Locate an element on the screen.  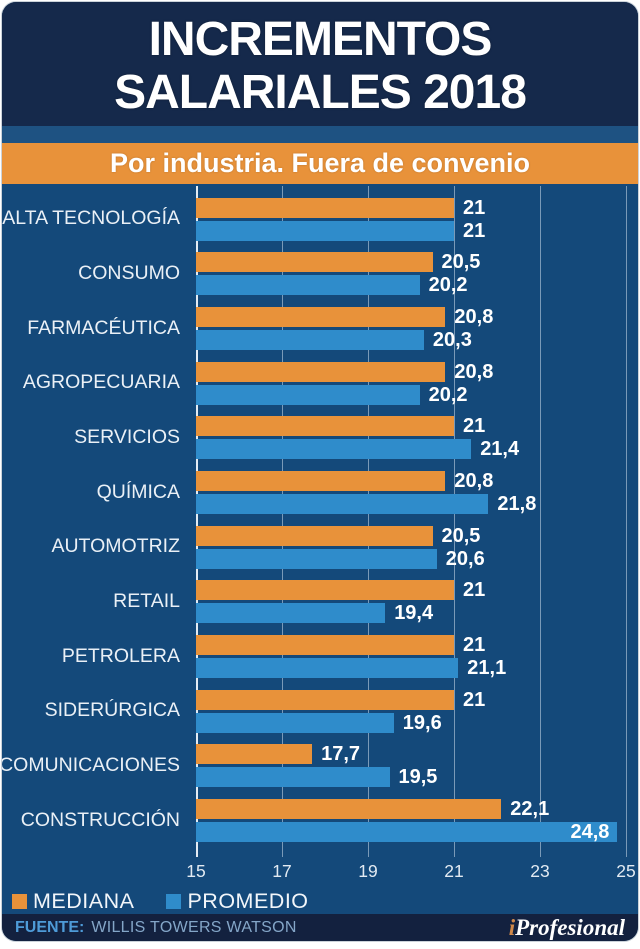
page-title-line1: INCREMENTOS is located at coordinates (320, 39).